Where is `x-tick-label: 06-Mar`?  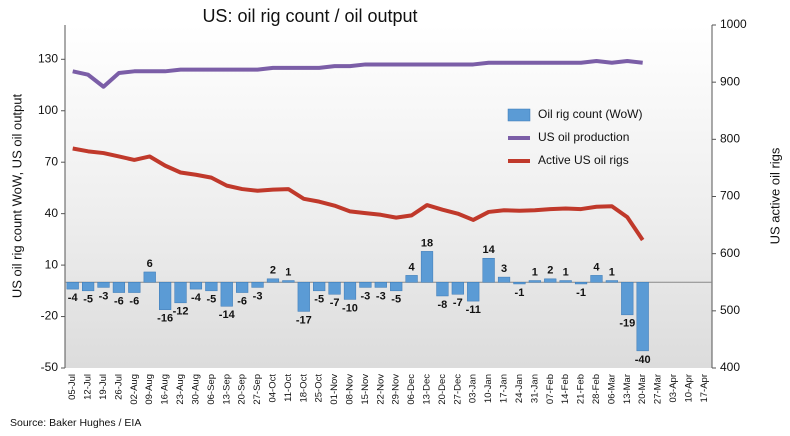
x-tick-label: 06-Mar is located at coordinates (611, 389).